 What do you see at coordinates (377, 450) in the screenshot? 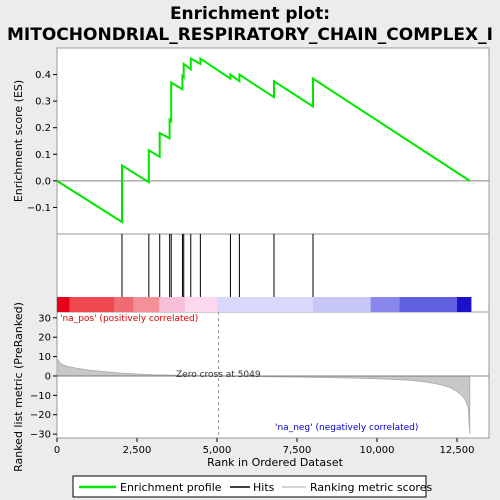
I see `x-tick-label-4: 10,000` at bounding box center [377, 450].